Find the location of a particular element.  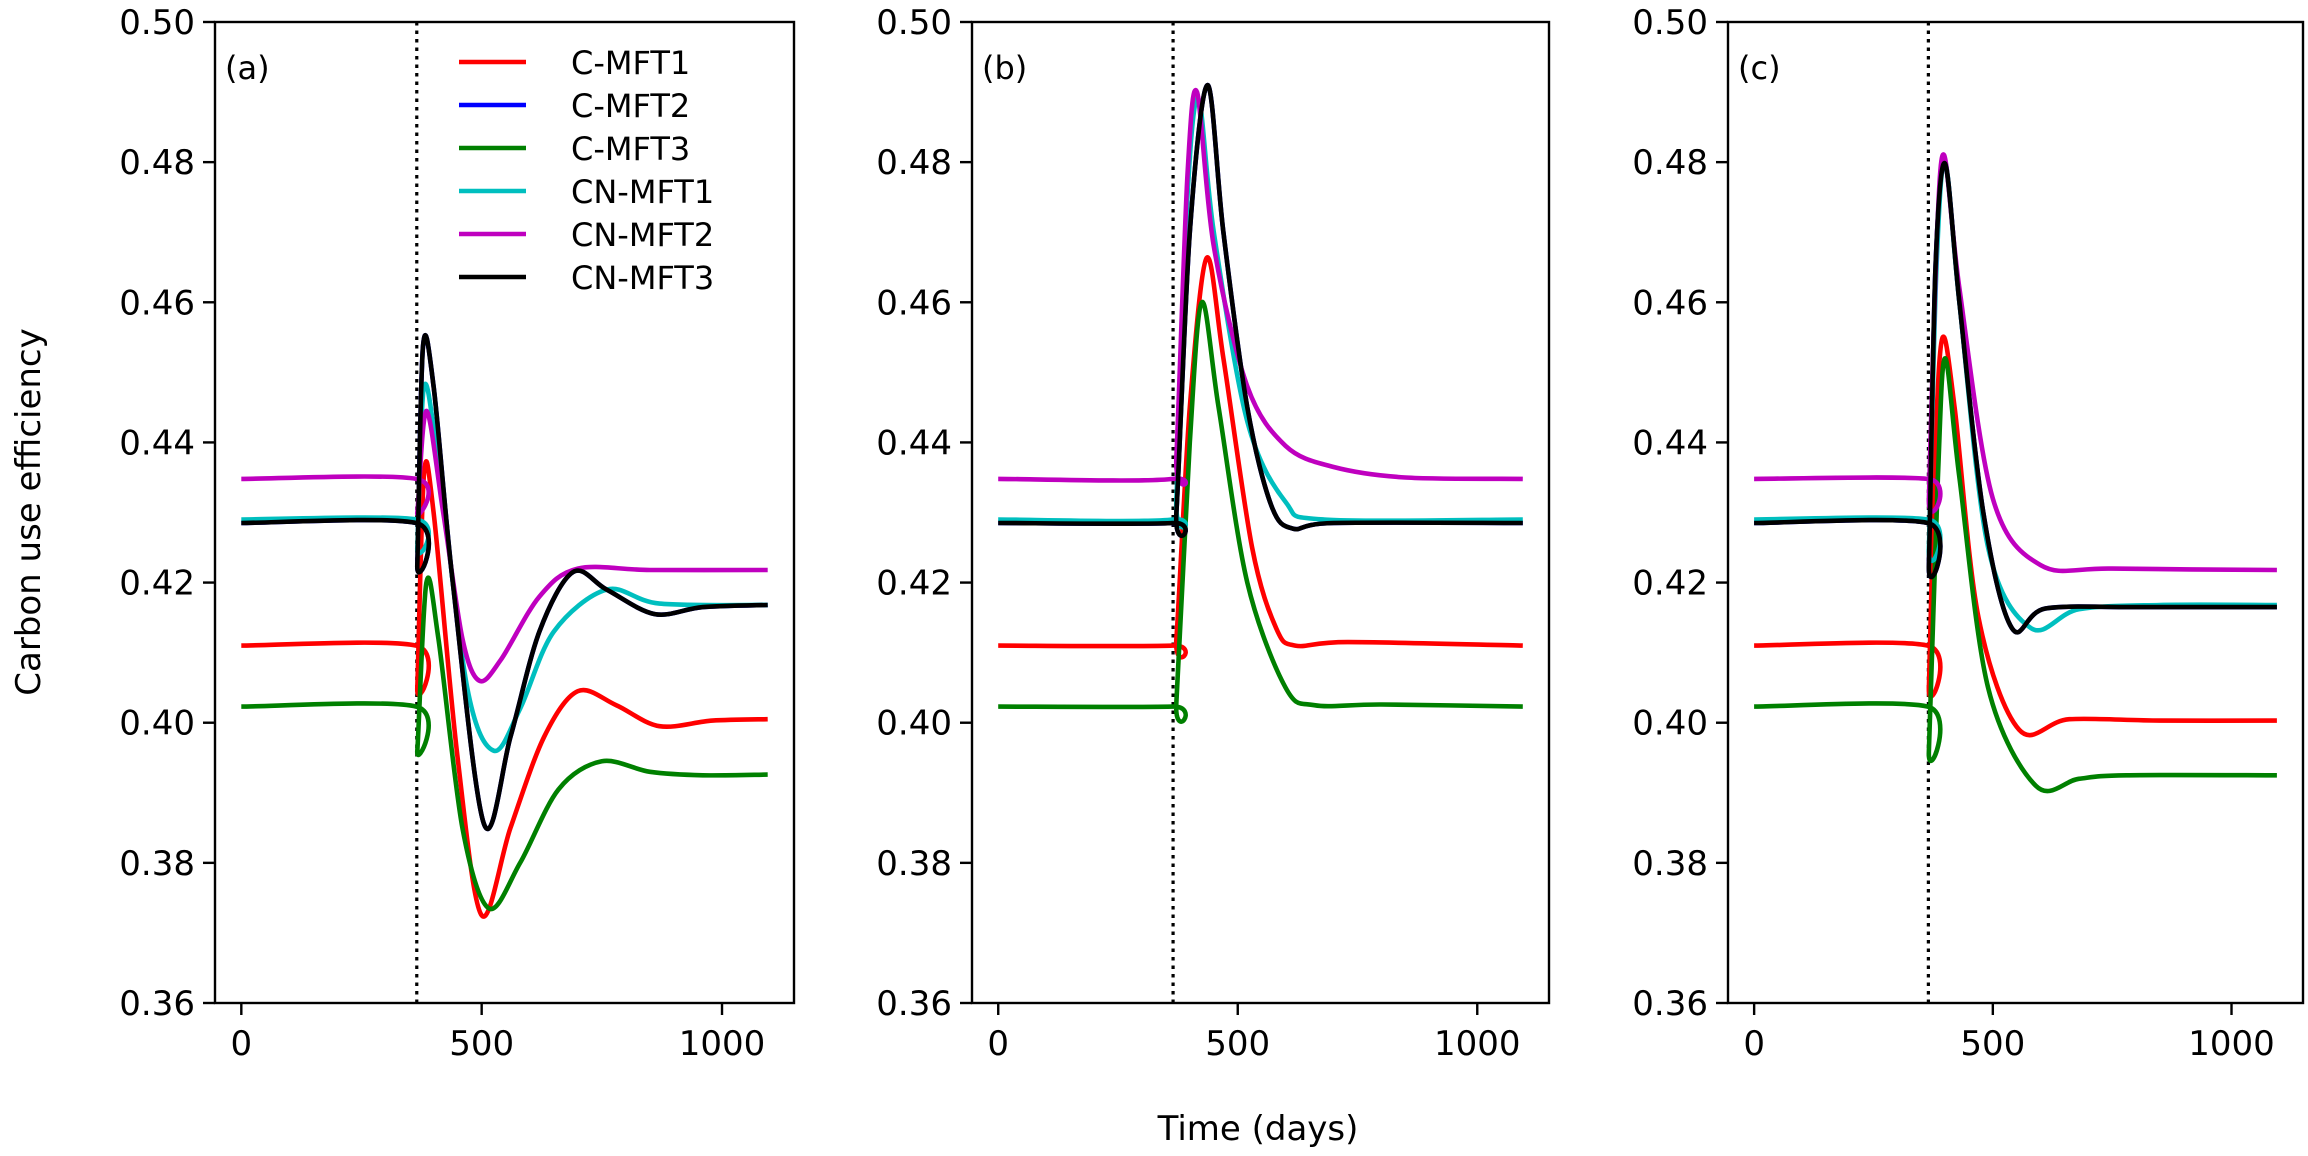

legend-entry: C-MFT2 is located at coordinates (630, 106).